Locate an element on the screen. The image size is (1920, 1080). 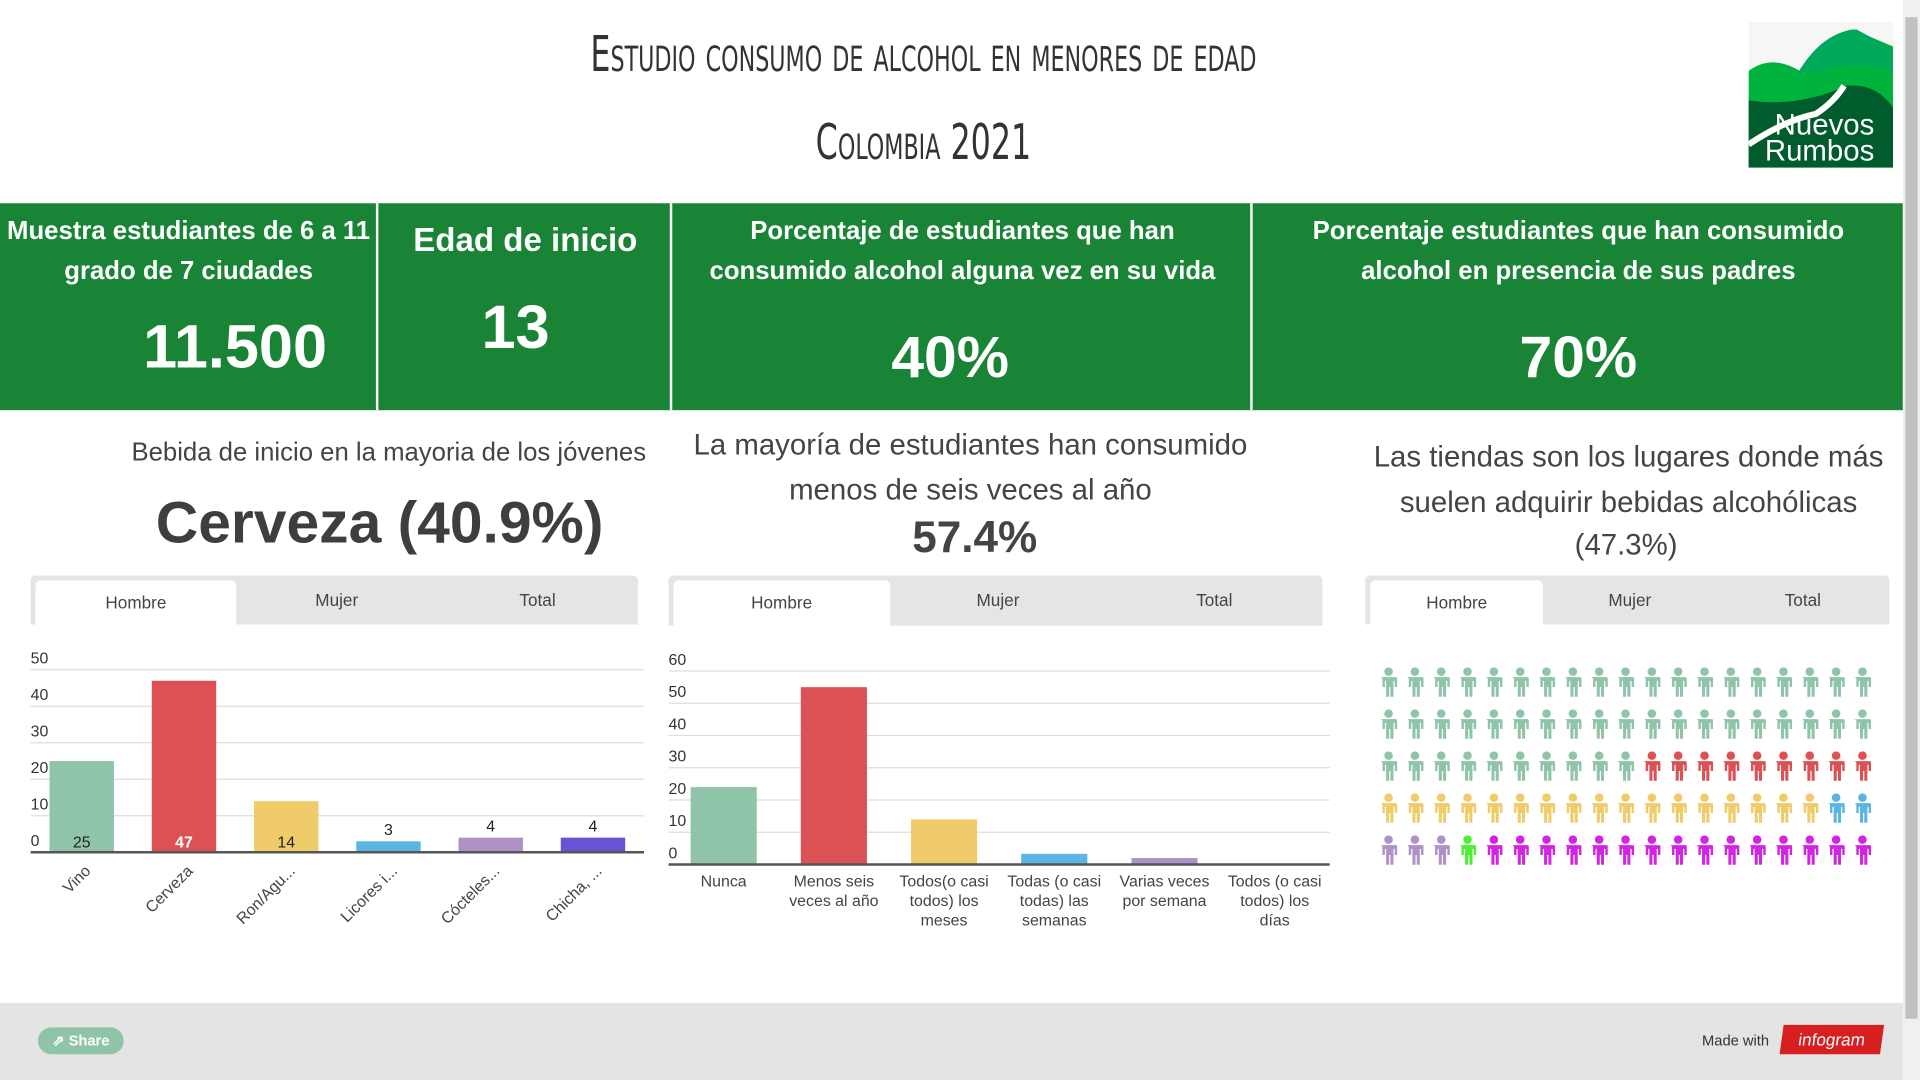
data-label: 25 is located at coordinates (82, 842).